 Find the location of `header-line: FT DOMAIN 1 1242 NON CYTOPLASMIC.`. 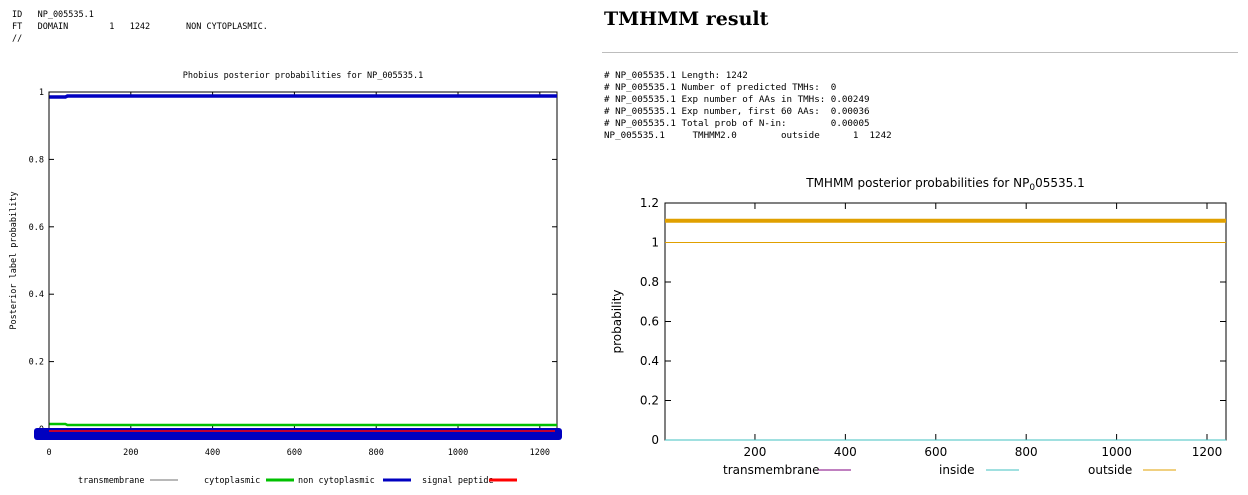

header-line: FT DOMAIN 1 1242 NON CYTOPLASMIC. is located at coordinates (140, 27).